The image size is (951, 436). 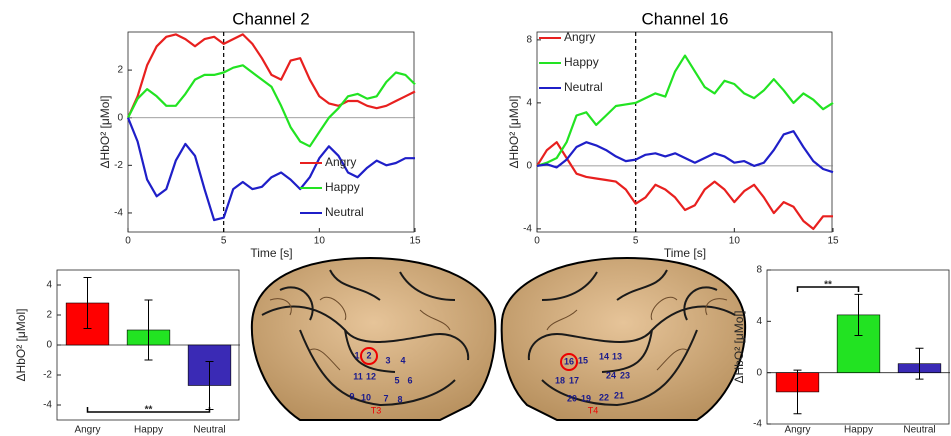 I want to click on channel-label: 15, so click(x=583, y=360).